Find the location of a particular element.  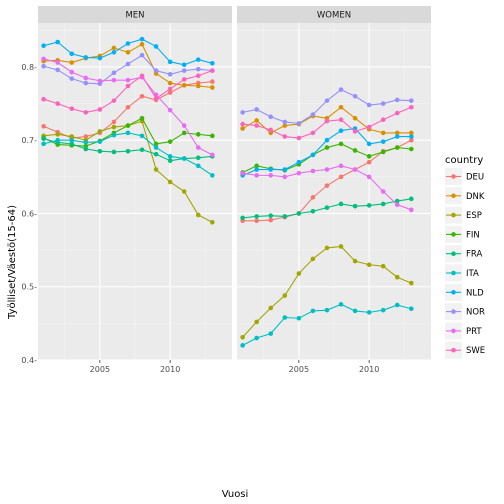

legend-key-point-ita is located at coordinates (453, 273).